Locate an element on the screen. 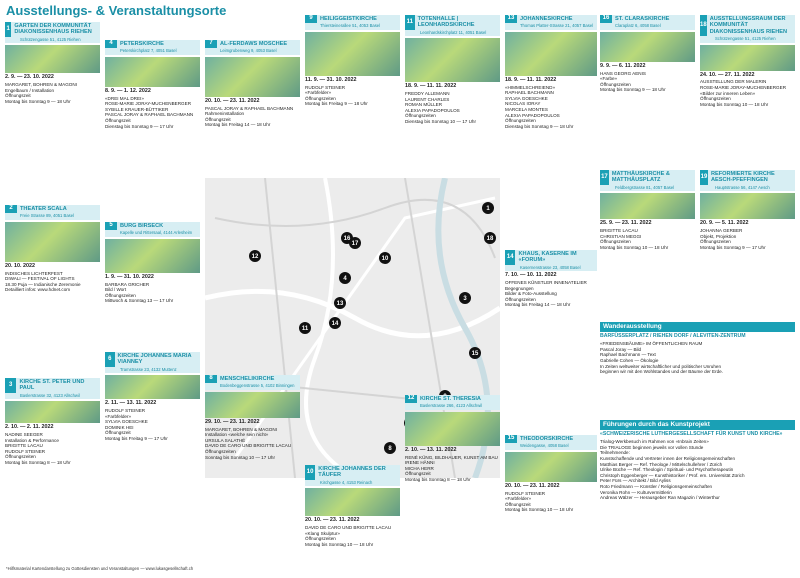  venue-dates: 2. 11. — 13. 11. 2022 is located at coordinates (131, 403).